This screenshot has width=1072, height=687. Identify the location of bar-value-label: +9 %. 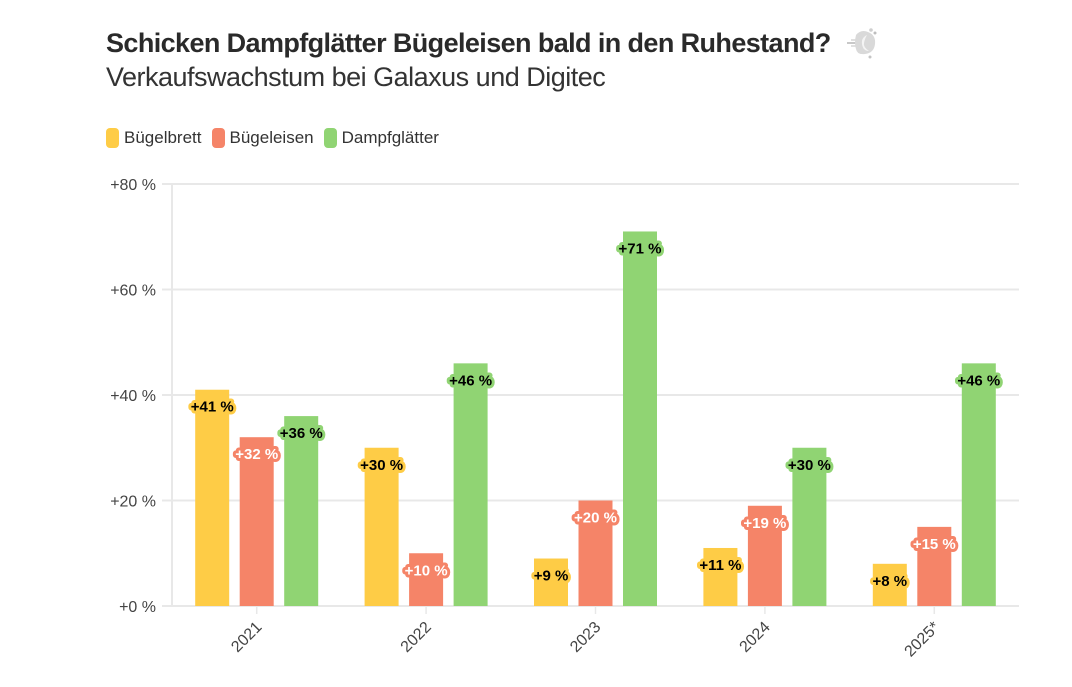
(551, 576).